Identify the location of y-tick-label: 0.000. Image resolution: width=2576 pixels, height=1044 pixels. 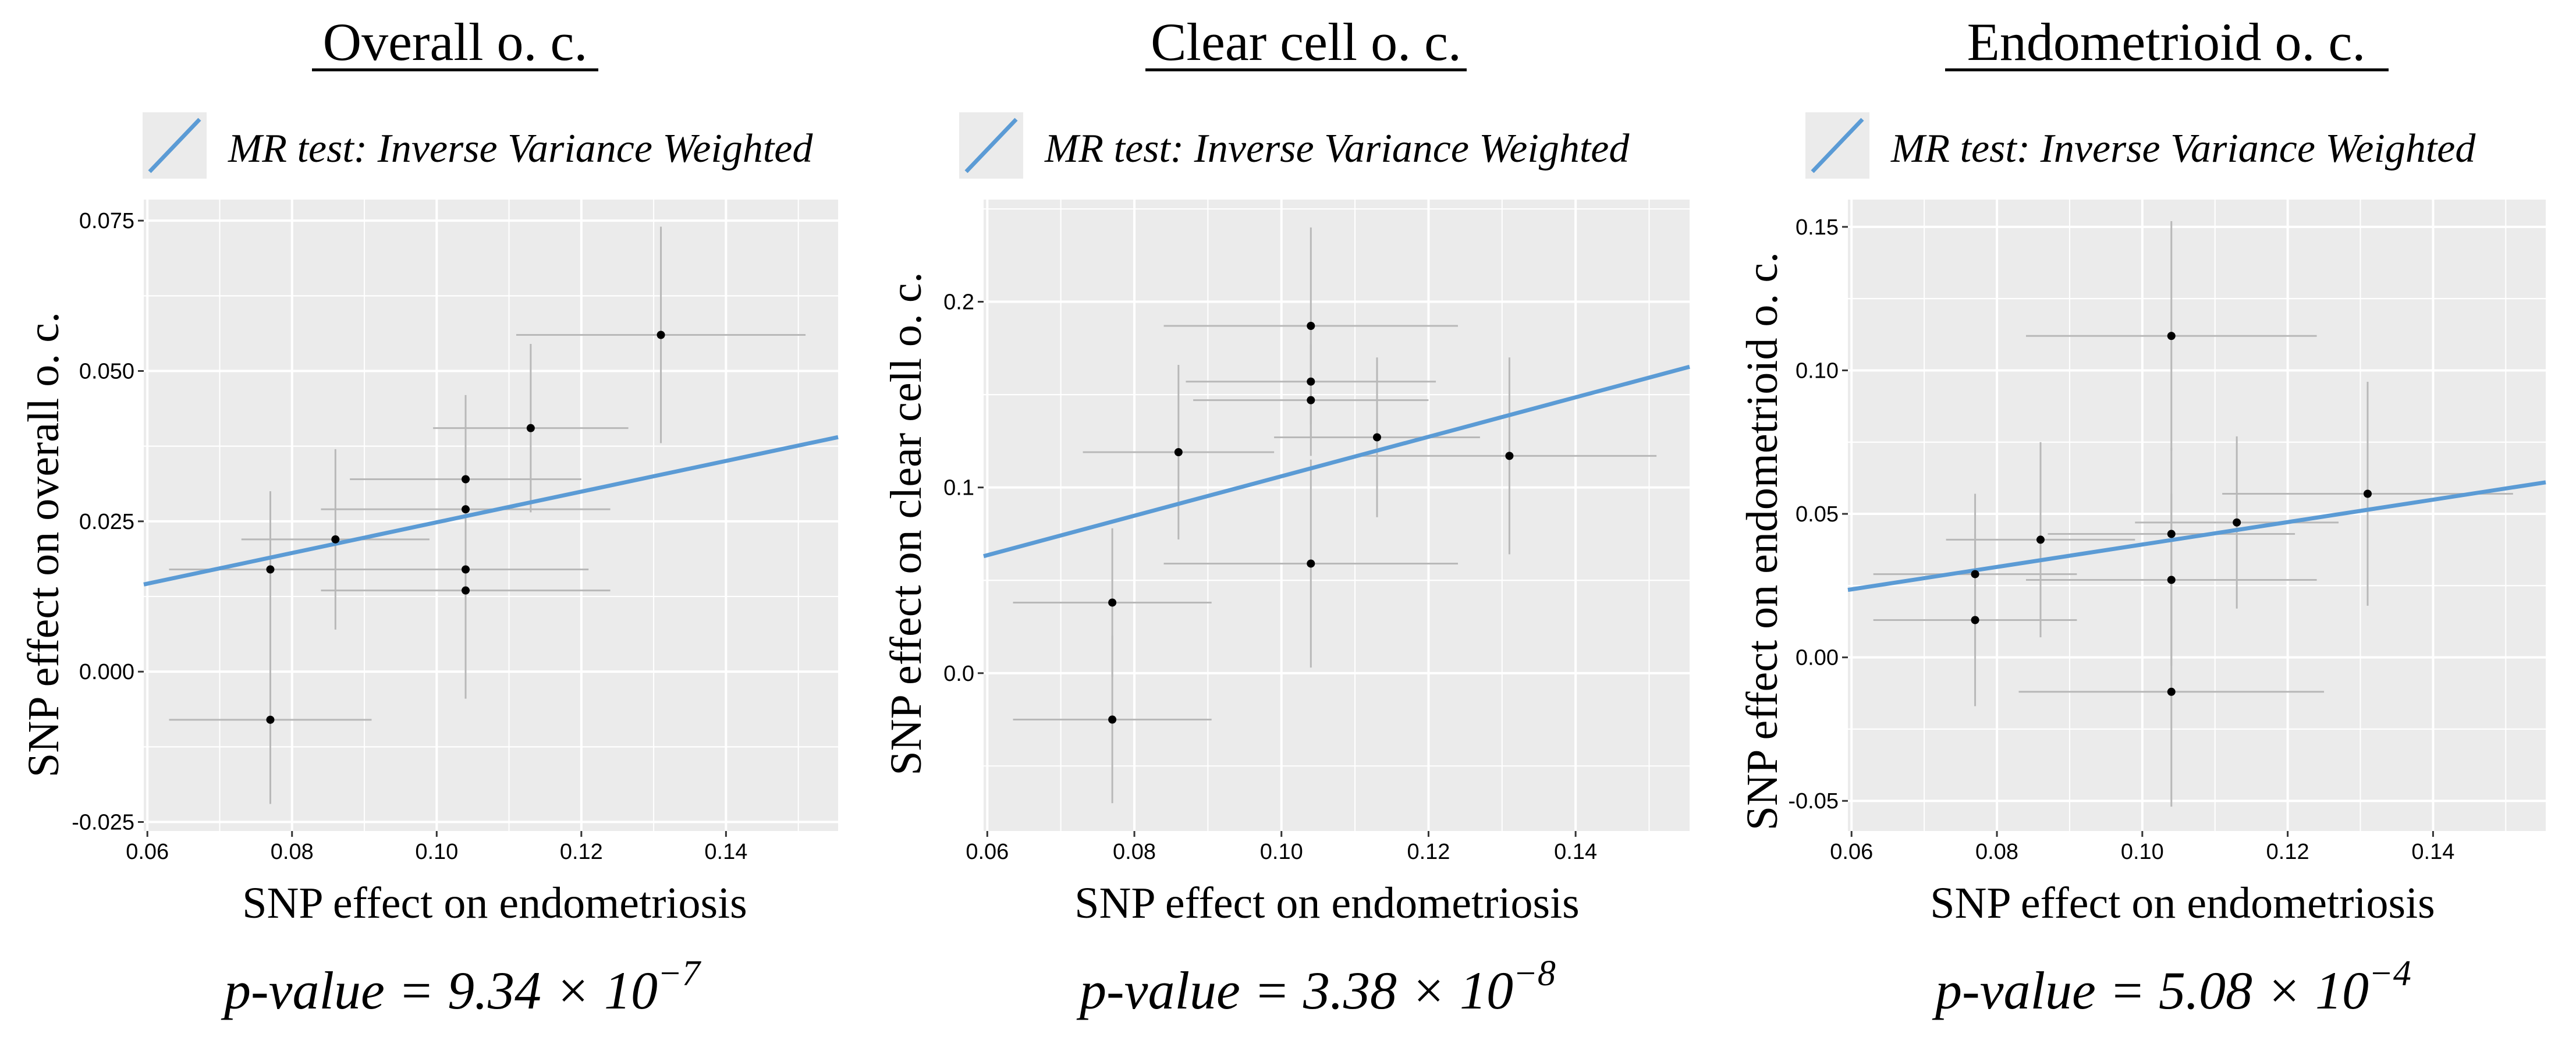
(107, 672).